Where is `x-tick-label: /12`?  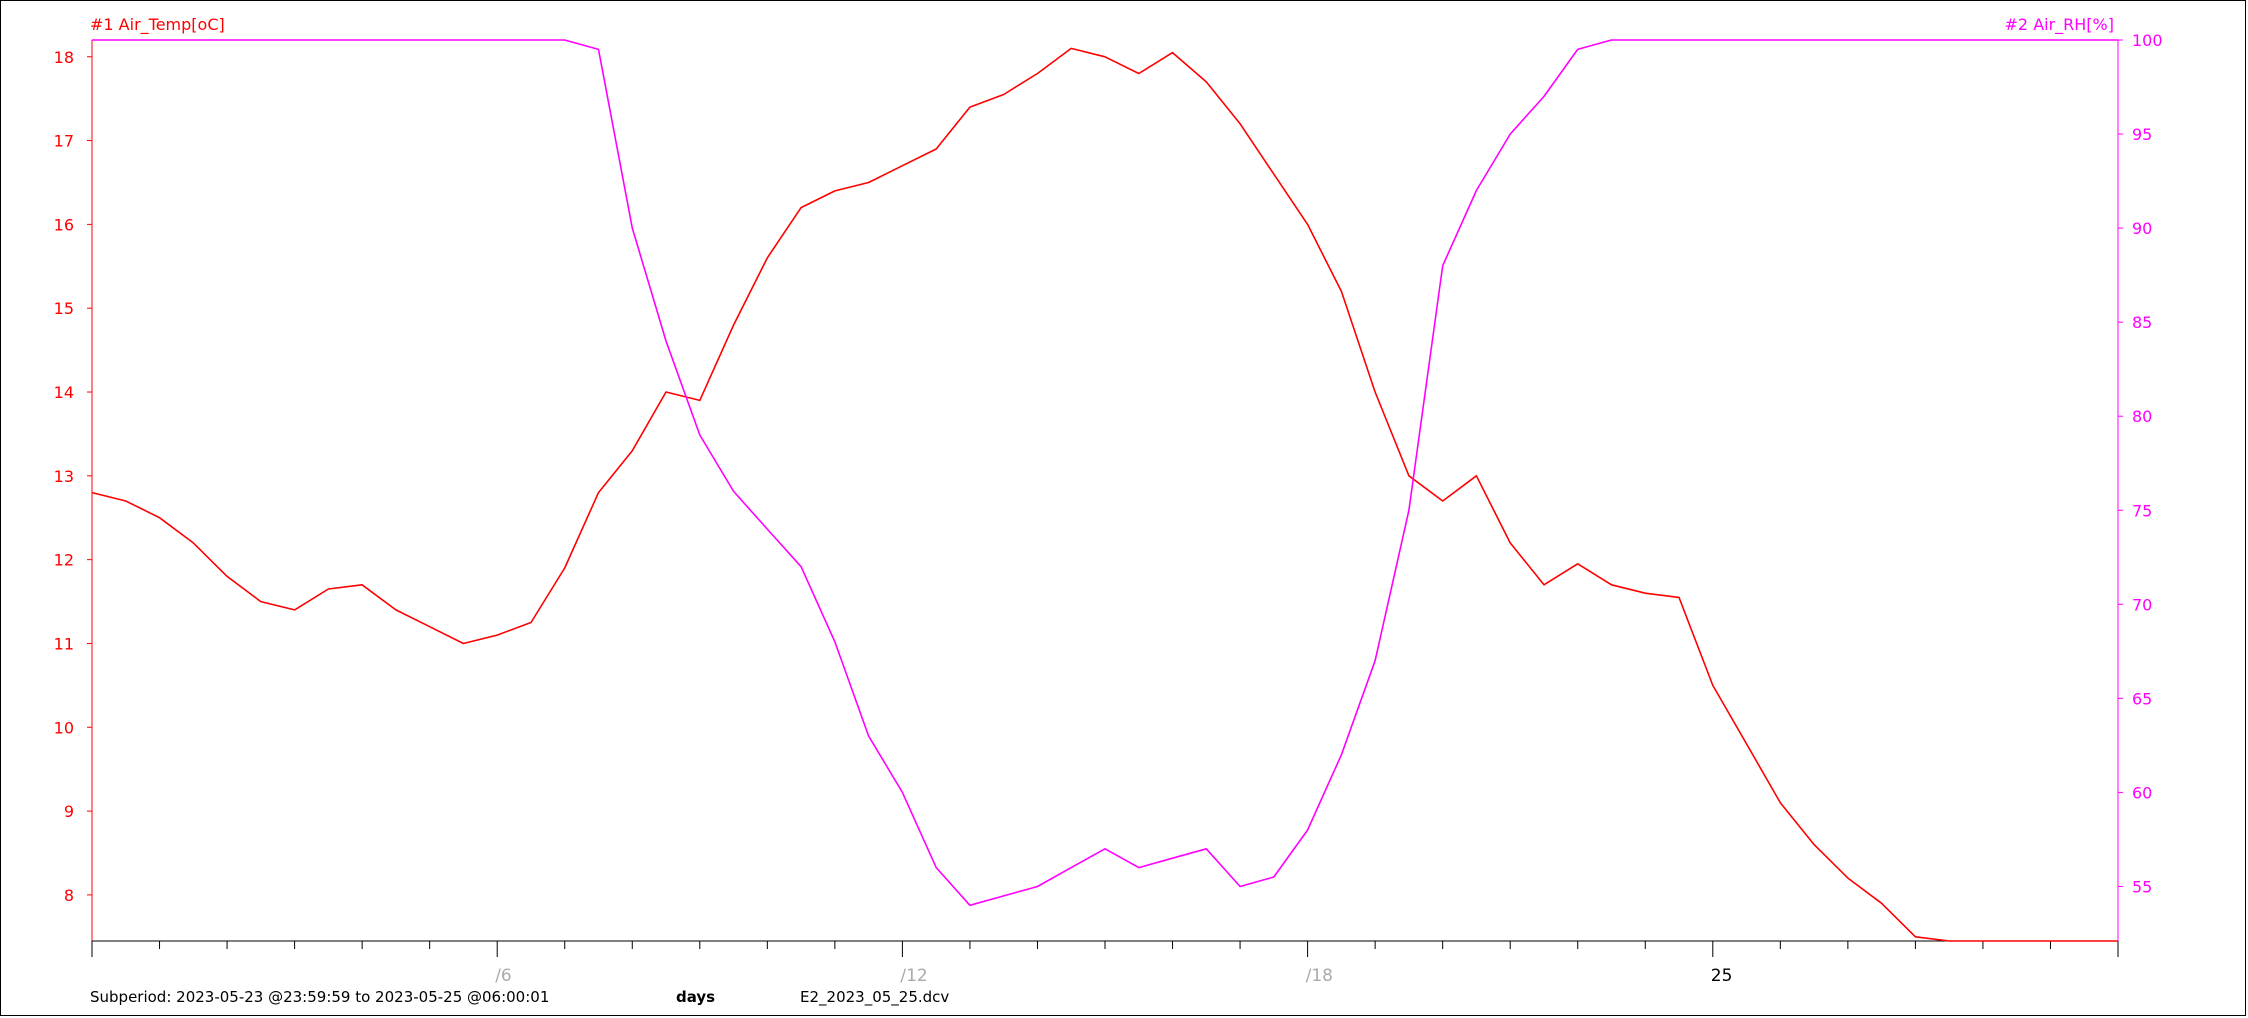 x-tick-label: /12 is located at coordinates (913, 976).